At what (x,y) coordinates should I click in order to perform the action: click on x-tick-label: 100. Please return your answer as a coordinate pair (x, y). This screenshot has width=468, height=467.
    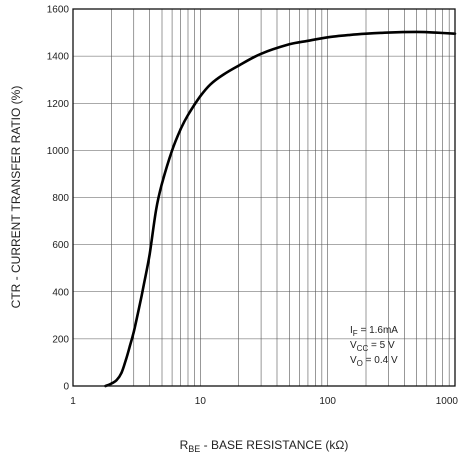
    Looking at the image, I should click on (327, 401).